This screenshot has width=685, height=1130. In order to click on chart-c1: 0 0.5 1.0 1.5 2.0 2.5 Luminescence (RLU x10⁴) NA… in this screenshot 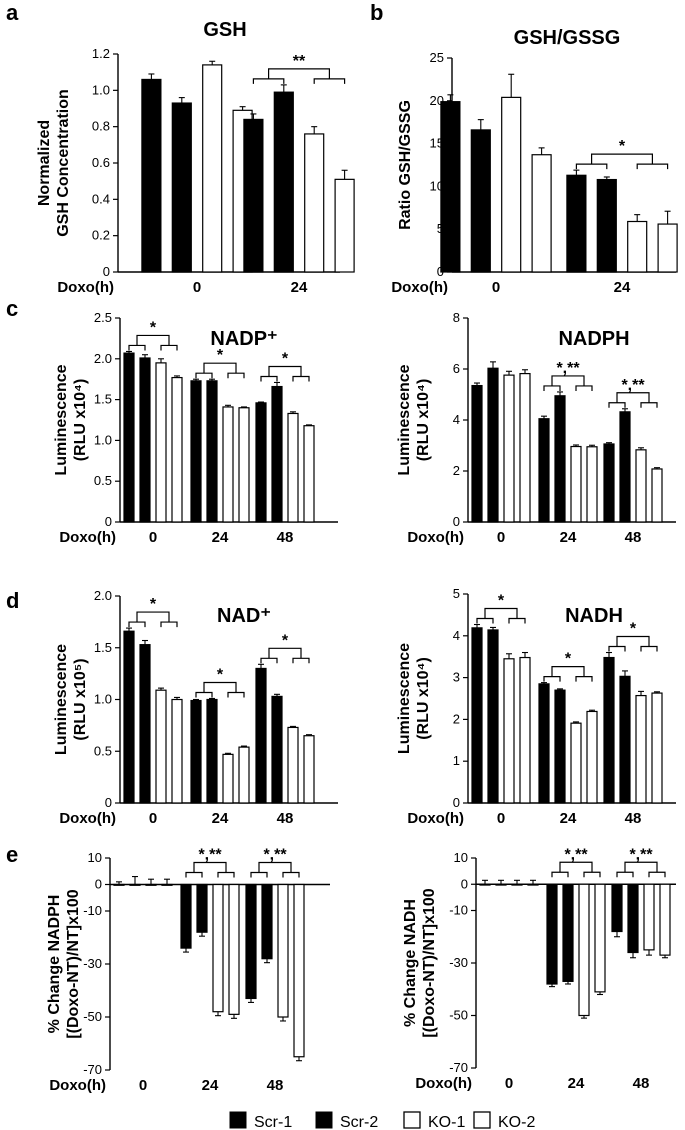, I will do `click(195, 428)`.